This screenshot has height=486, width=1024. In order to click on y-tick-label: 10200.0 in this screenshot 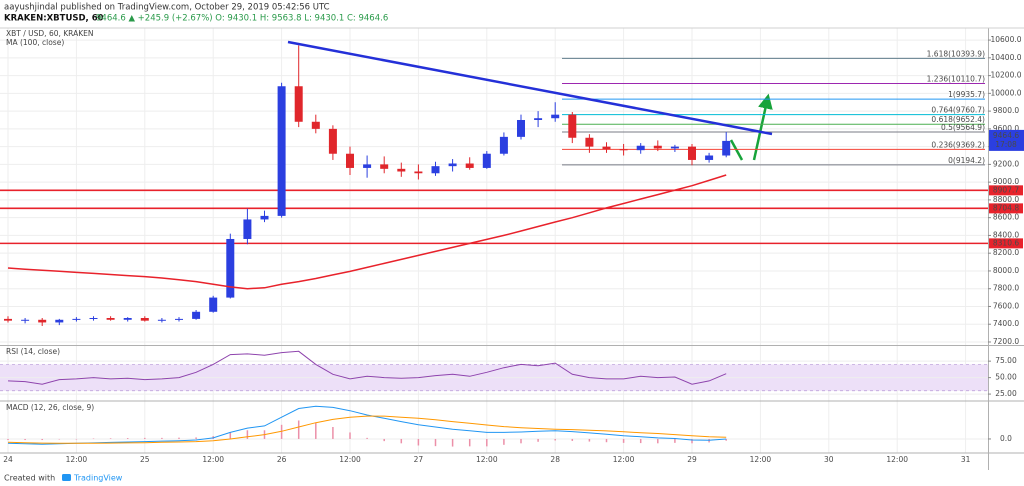, I will do `click(1005, 75)`.